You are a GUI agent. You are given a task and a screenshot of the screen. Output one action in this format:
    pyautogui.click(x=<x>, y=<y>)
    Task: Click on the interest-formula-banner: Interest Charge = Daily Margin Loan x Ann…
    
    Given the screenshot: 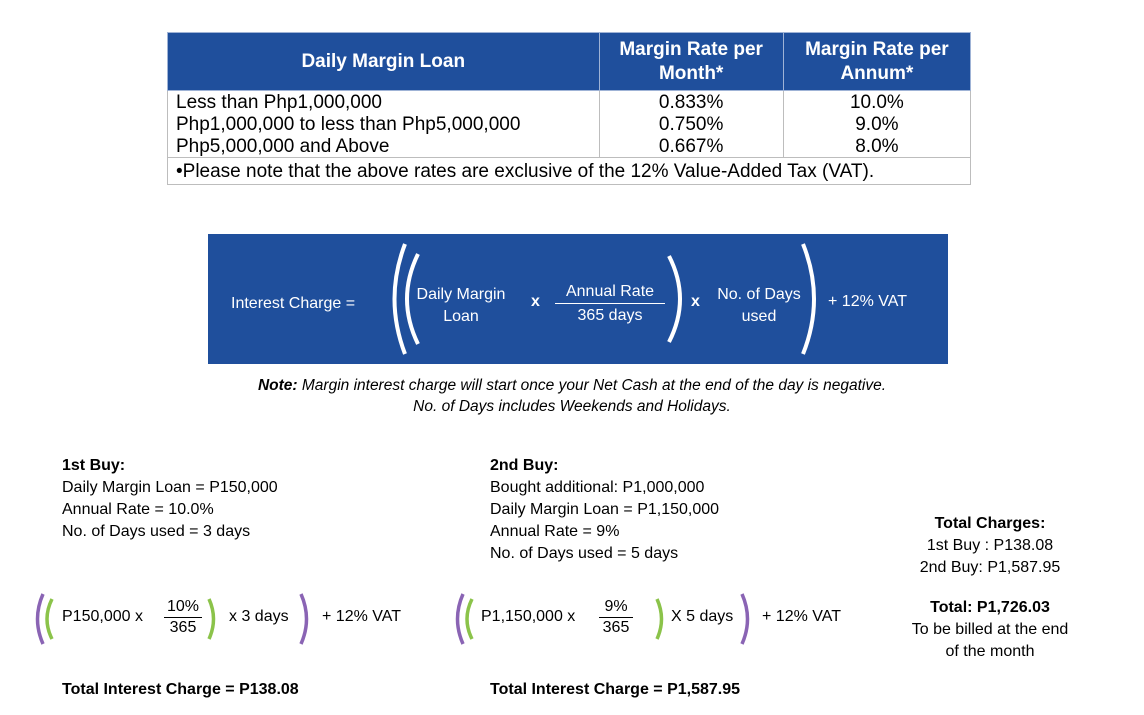 What is the action you would take?
    pyautogui.click(x=578, y=299)
    